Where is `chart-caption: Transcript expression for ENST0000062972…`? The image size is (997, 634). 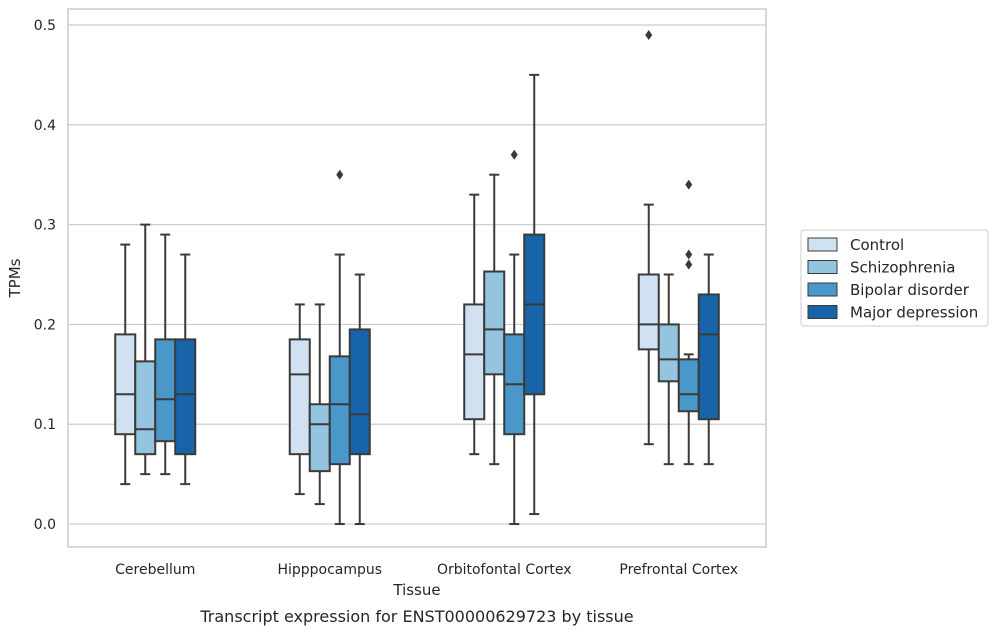
chart-caption: Transcript expression for ENST0000062972… is located at coordinates (416, 616).